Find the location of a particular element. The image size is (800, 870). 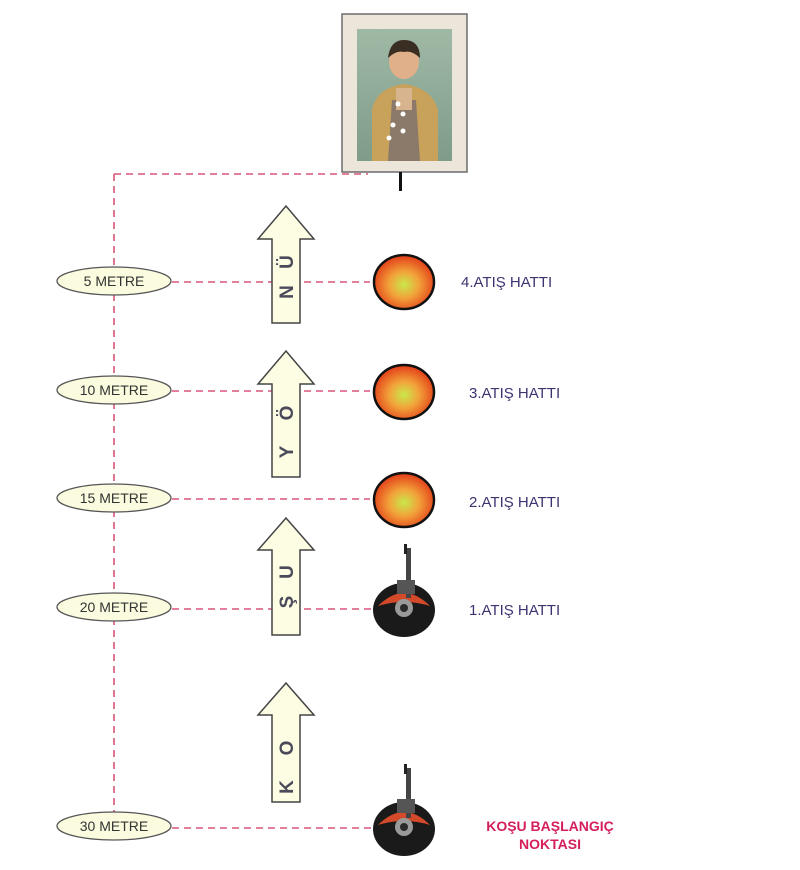

distance-text-15: 15 METRE is located at coordinates (114, 498).